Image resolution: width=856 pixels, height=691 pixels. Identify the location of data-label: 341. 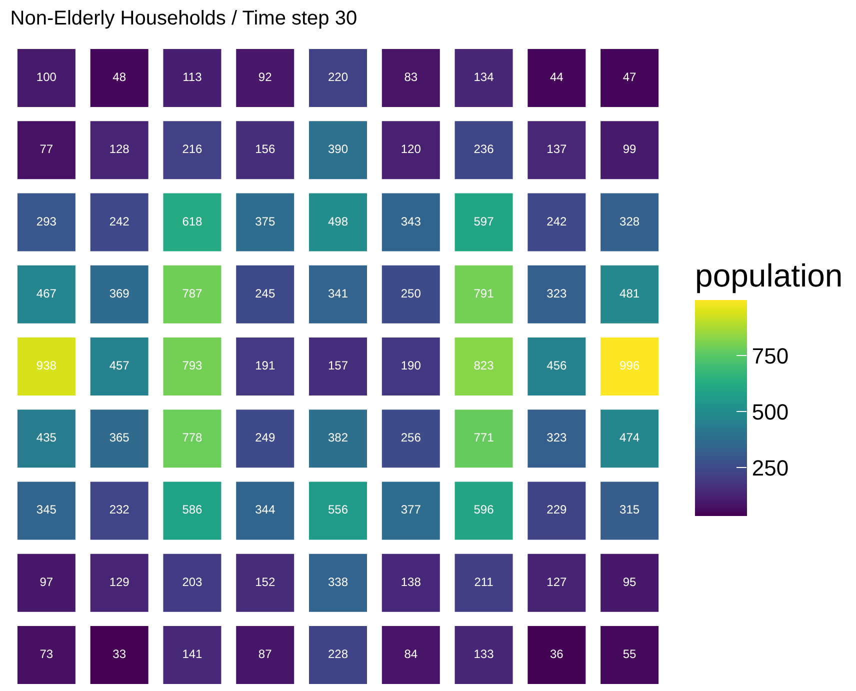
(338, 293).